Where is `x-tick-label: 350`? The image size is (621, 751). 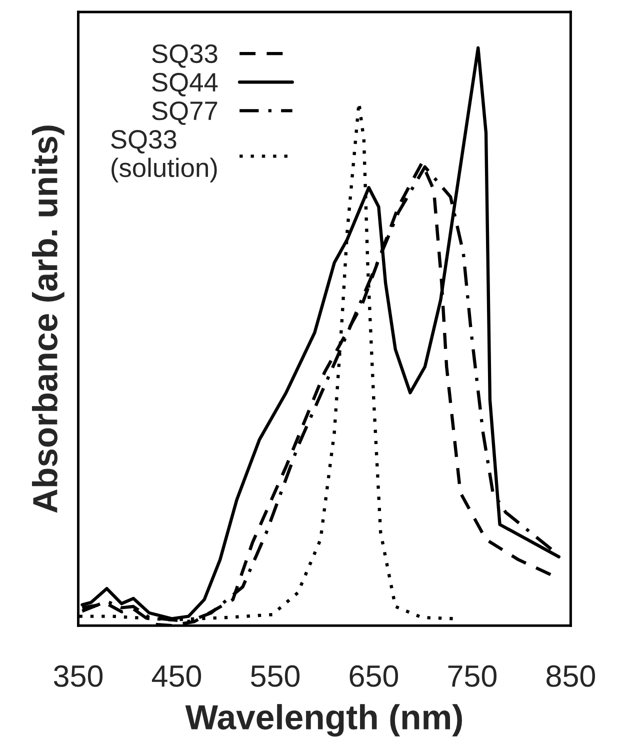 x-tick-label: 350 is located at coordinates (78, 676).